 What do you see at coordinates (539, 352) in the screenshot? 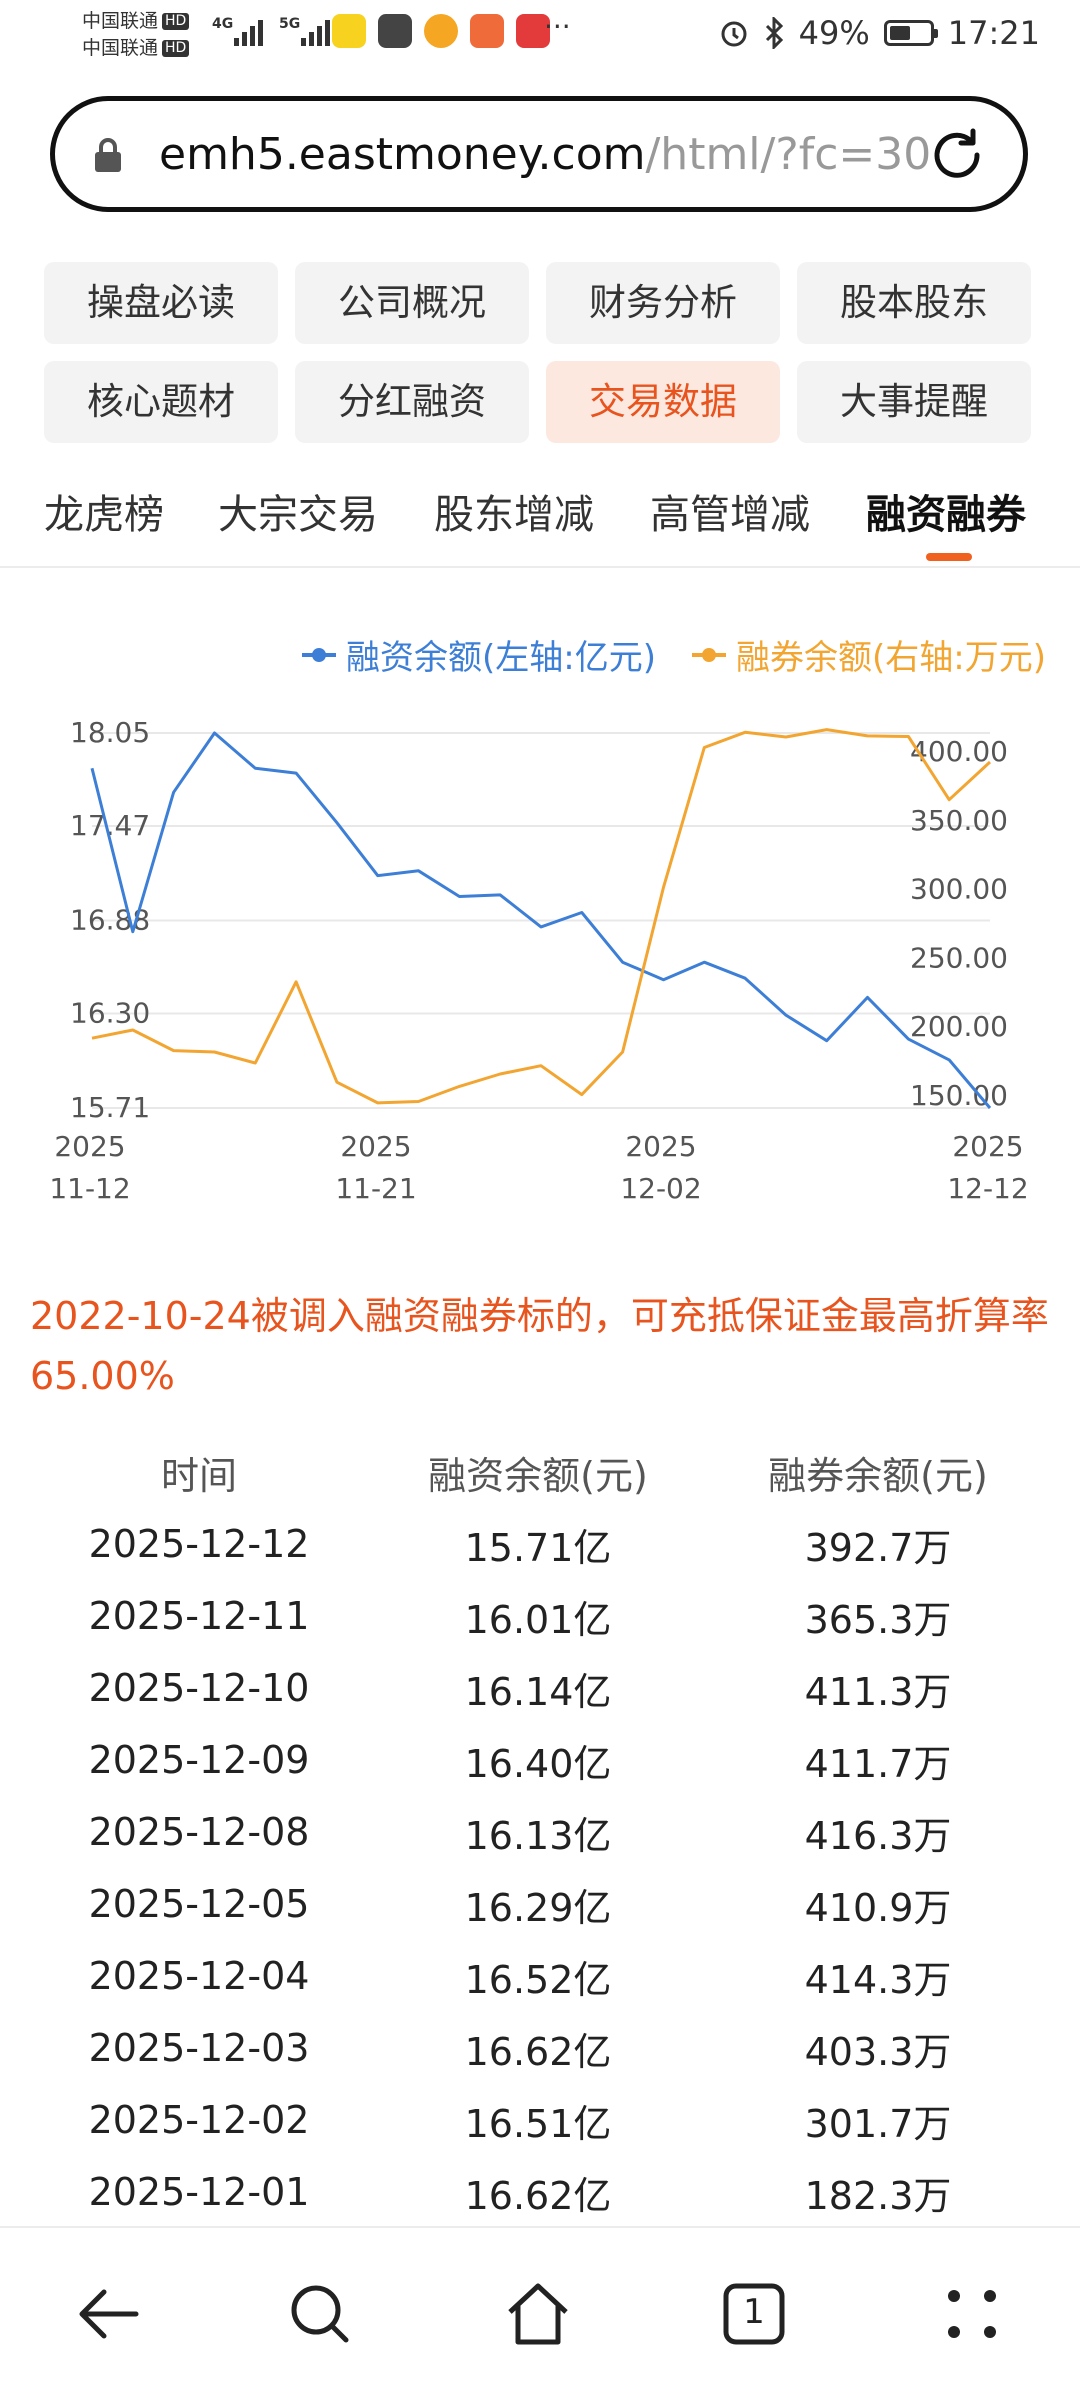
I see `section-grid: 操盘必读 公司概况 财务分析 股本股东核心题材 分红融资 交易数据 大事提醒` at bounding box center [539, 352].